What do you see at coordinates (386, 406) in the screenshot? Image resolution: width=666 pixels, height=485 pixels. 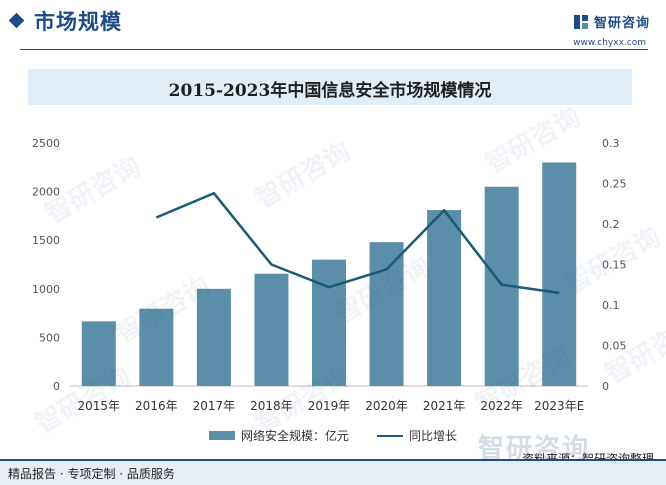 I see `x-tick-label: 2020年` at bounding box center [386, 406].